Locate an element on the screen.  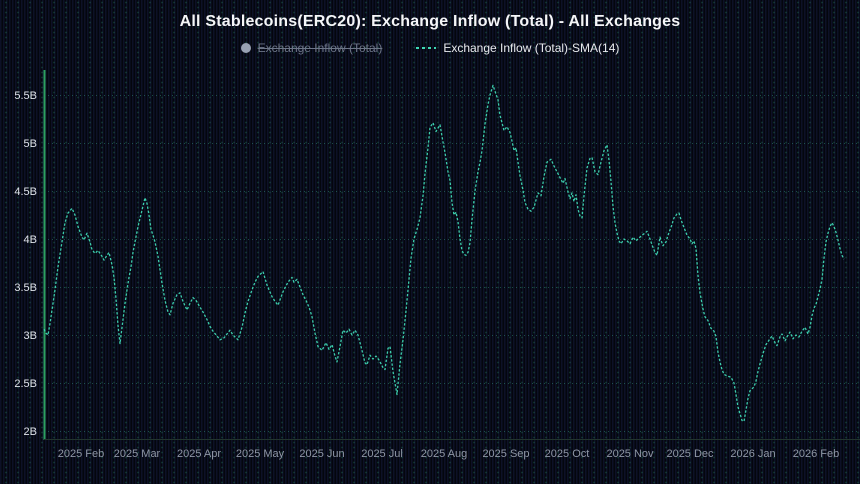
x-tick-label: 2025 Jul is located at coordinates (382, 454).